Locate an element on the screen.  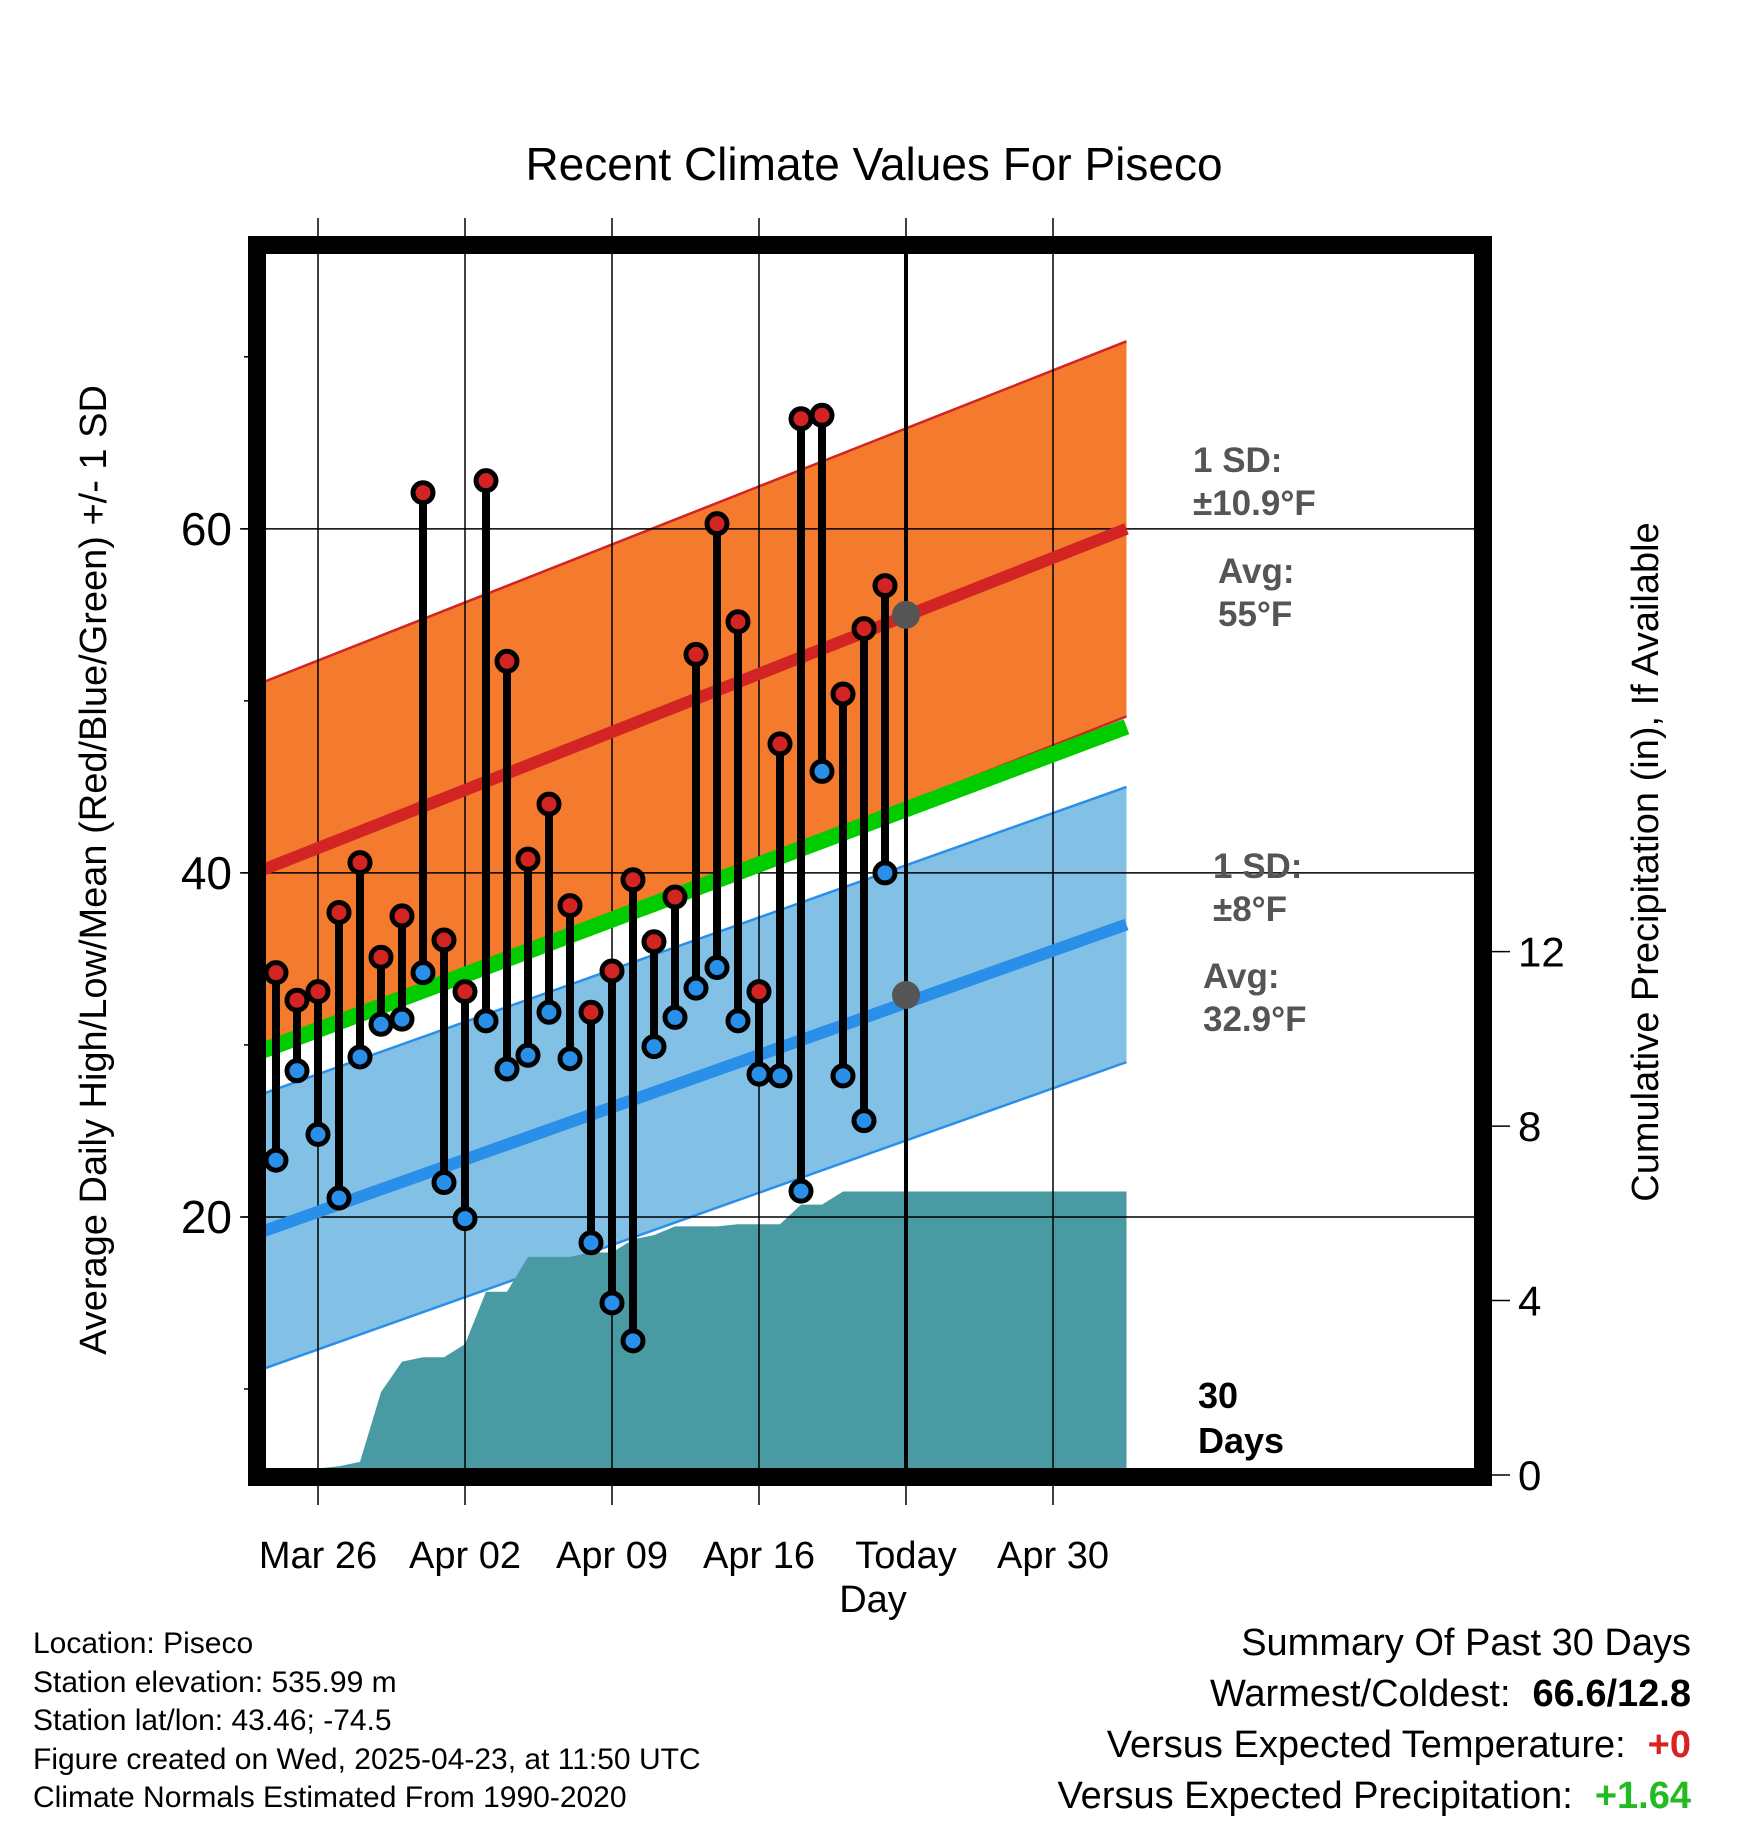
y-tick-label: 20 is located at coordinates (206, 1217).